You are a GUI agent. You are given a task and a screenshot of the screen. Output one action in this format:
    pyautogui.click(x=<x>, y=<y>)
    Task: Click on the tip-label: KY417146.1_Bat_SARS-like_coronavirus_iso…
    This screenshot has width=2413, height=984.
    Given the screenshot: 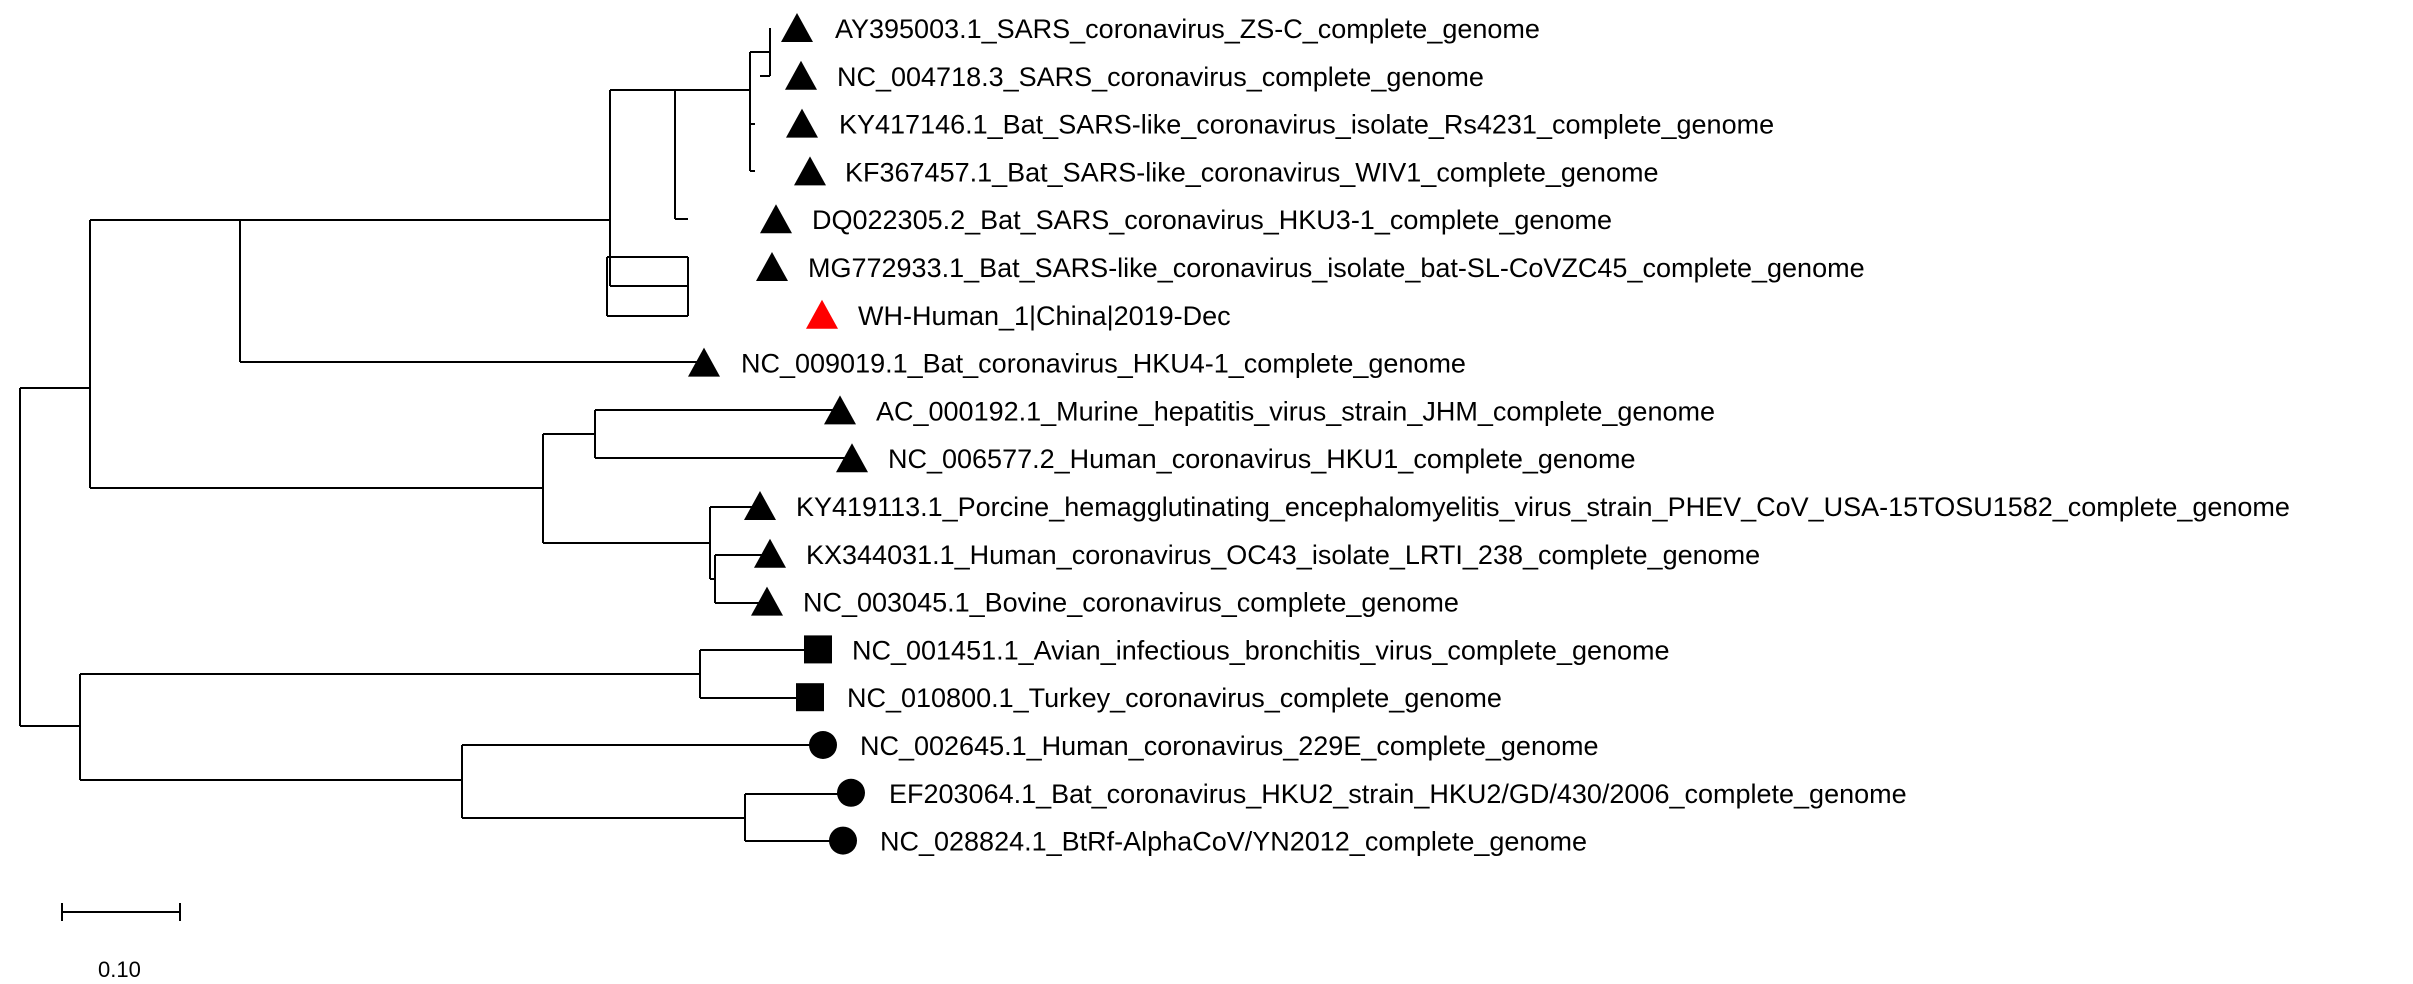 What is the action you would take?
    pyautogui.click(x=1306, y=125)
    